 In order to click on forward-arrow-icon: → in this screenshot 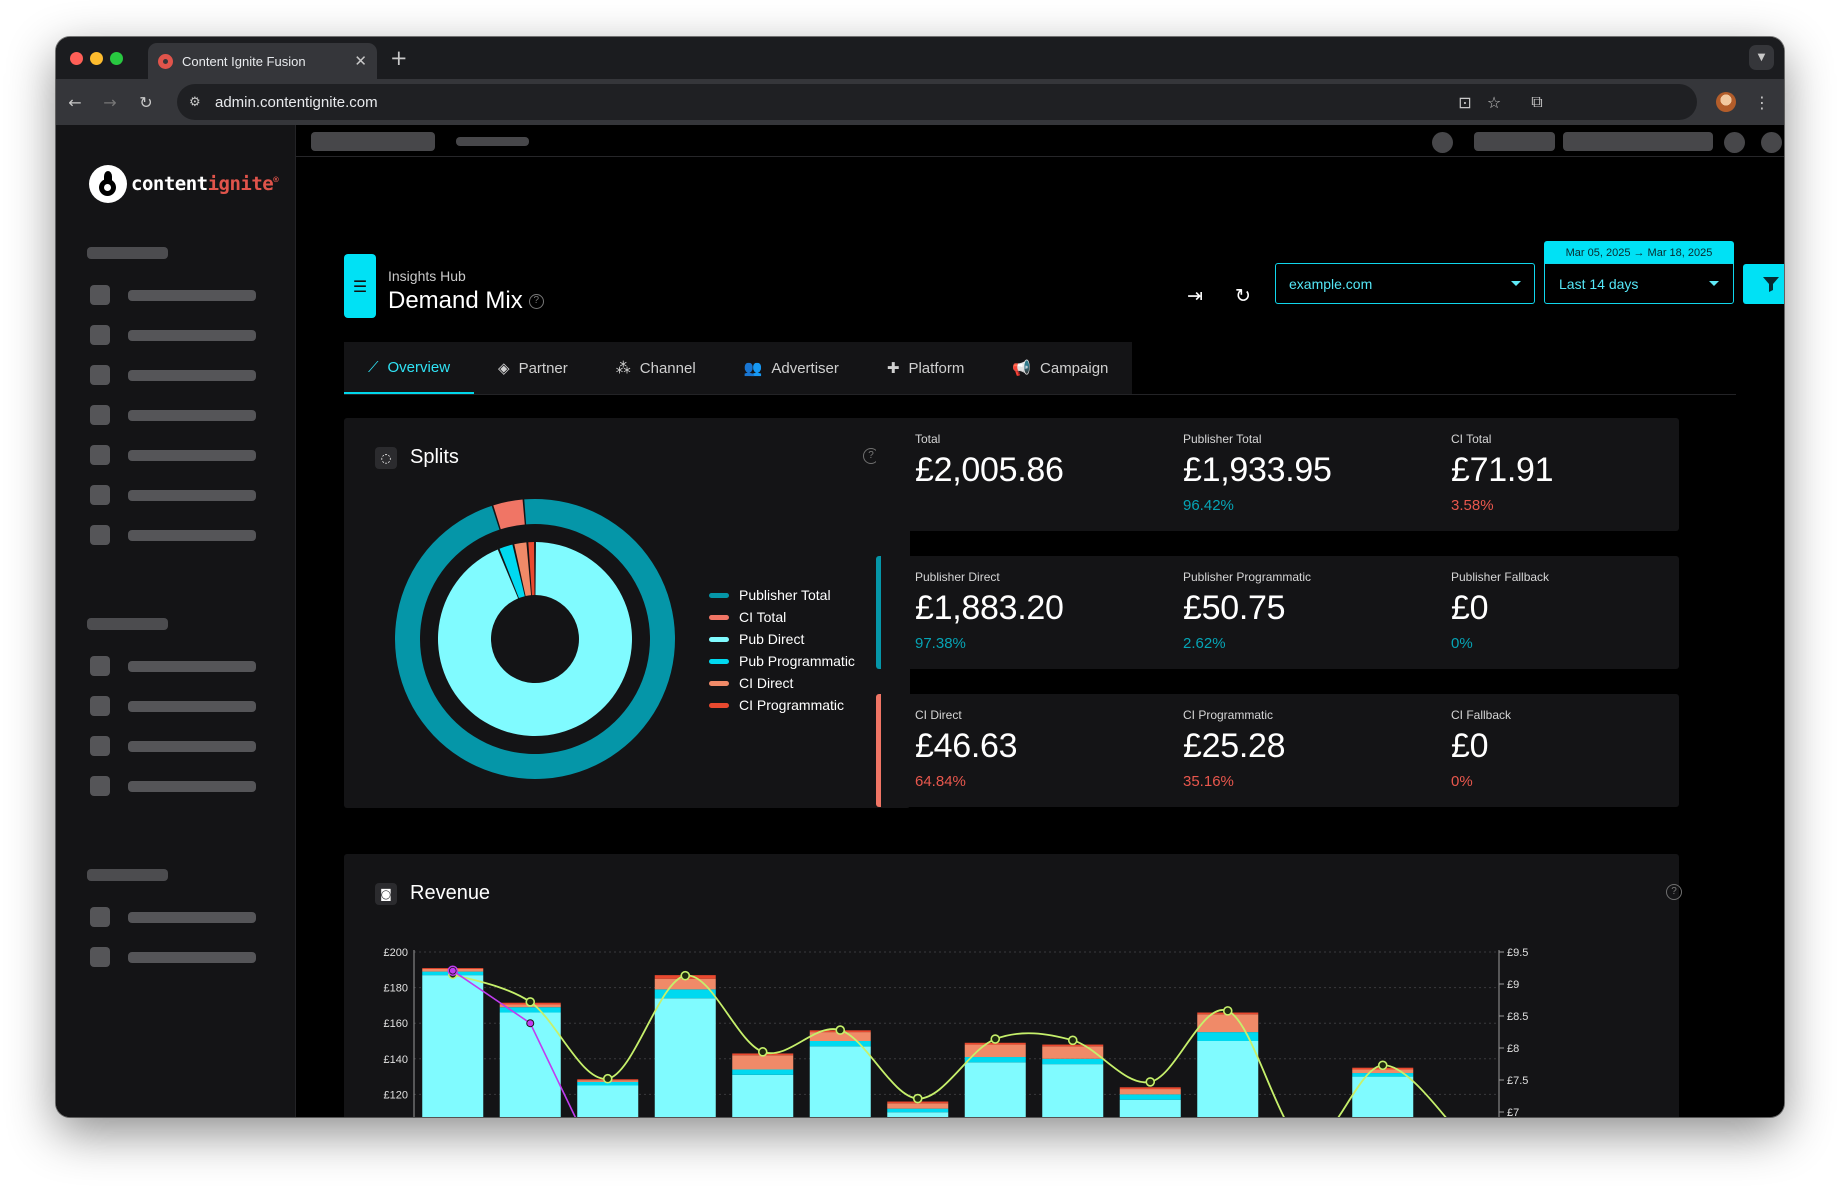, I will do `click(110, 102)`.